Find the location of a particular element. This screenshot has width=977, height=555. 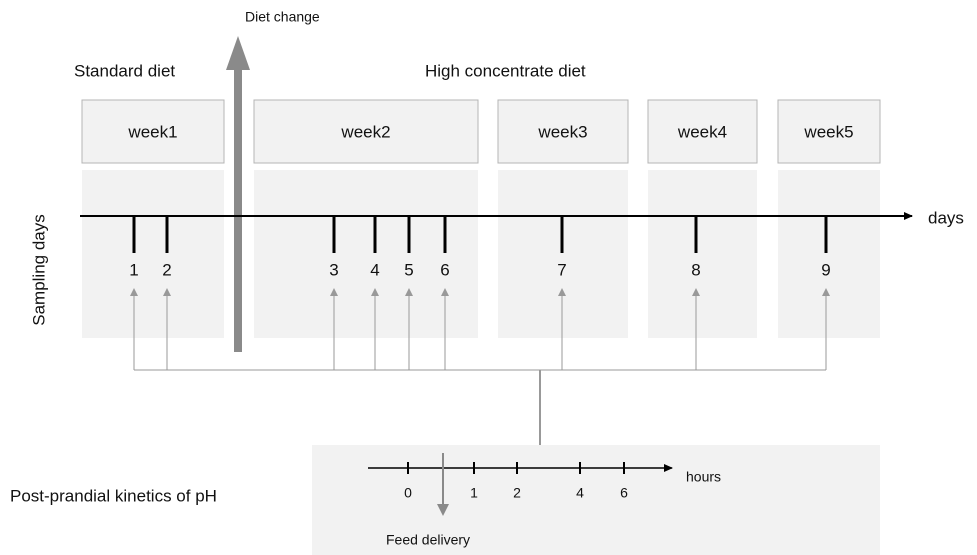

hours-label: hours is located at coordinates (703, 477).